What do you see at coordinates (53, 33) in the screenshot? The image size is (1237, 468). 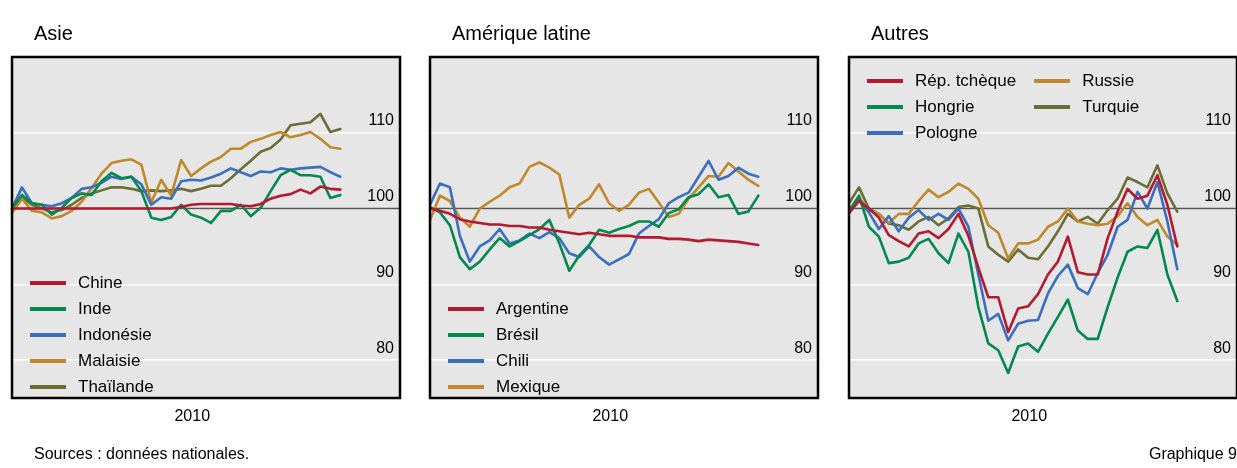 I see `chart-title: Asie` at bounding box center [53, 33].